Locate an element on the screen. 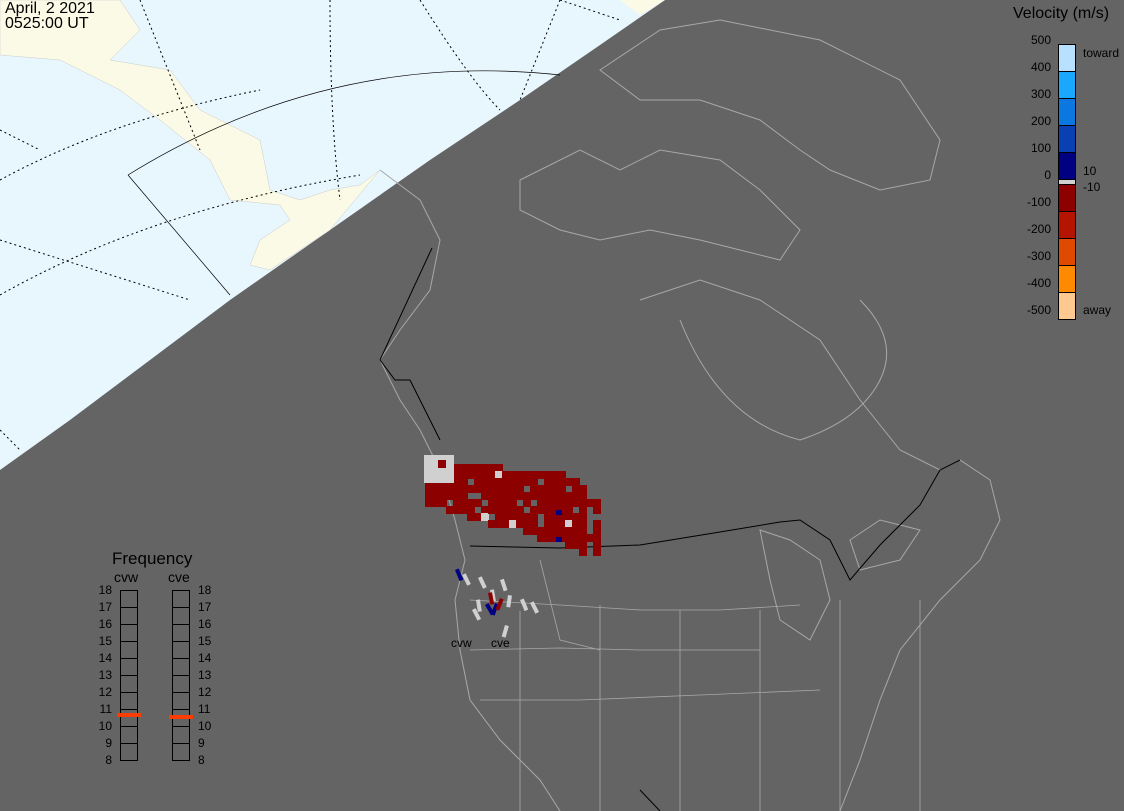 The image size is (1124, 811). daylight-land is located at coordinates (190, 135).